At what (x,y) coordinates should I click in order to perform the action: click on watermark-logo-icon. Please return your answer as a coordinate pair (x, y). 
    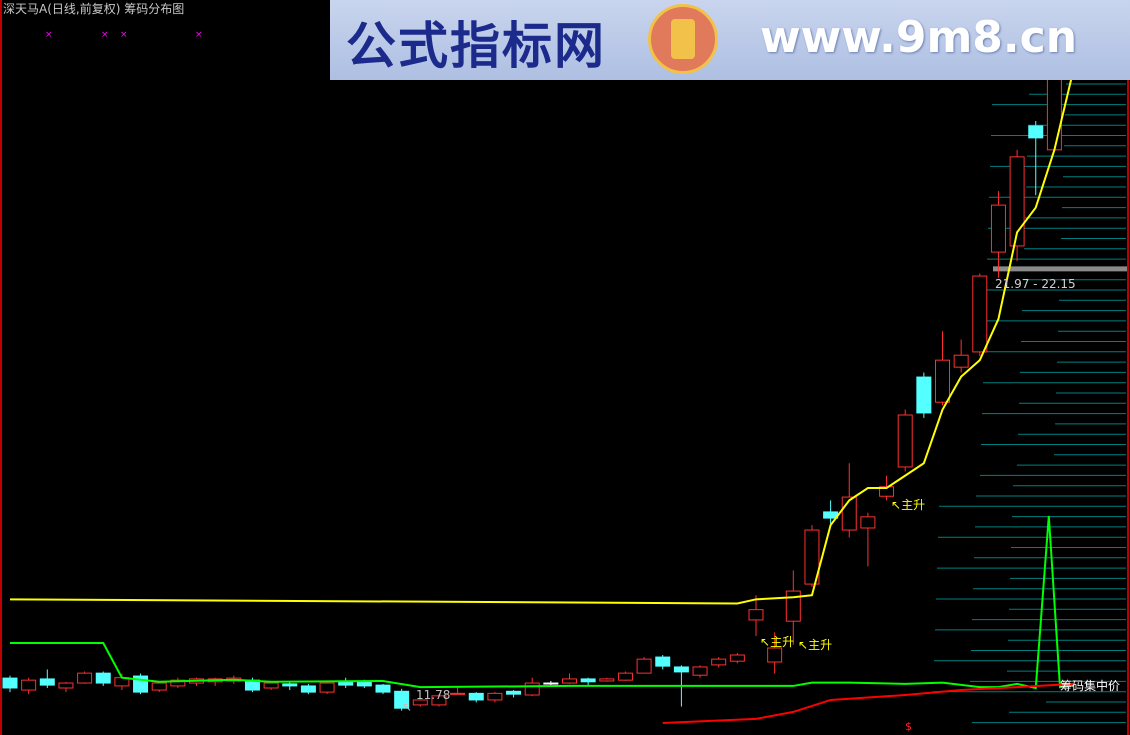
    Looking at the image, I should click on (683, 39).